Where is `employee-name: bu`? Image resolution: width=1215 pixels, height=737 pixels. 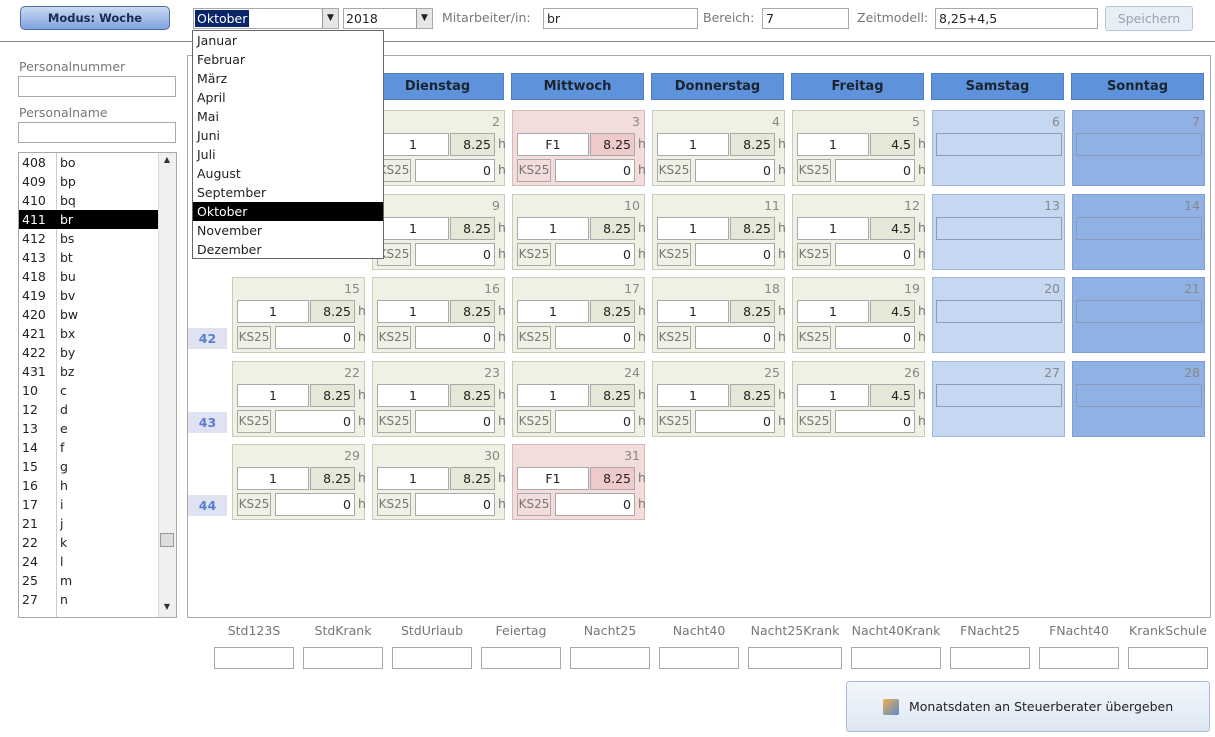
employee-name: bu is located at coordinates (68, 276).